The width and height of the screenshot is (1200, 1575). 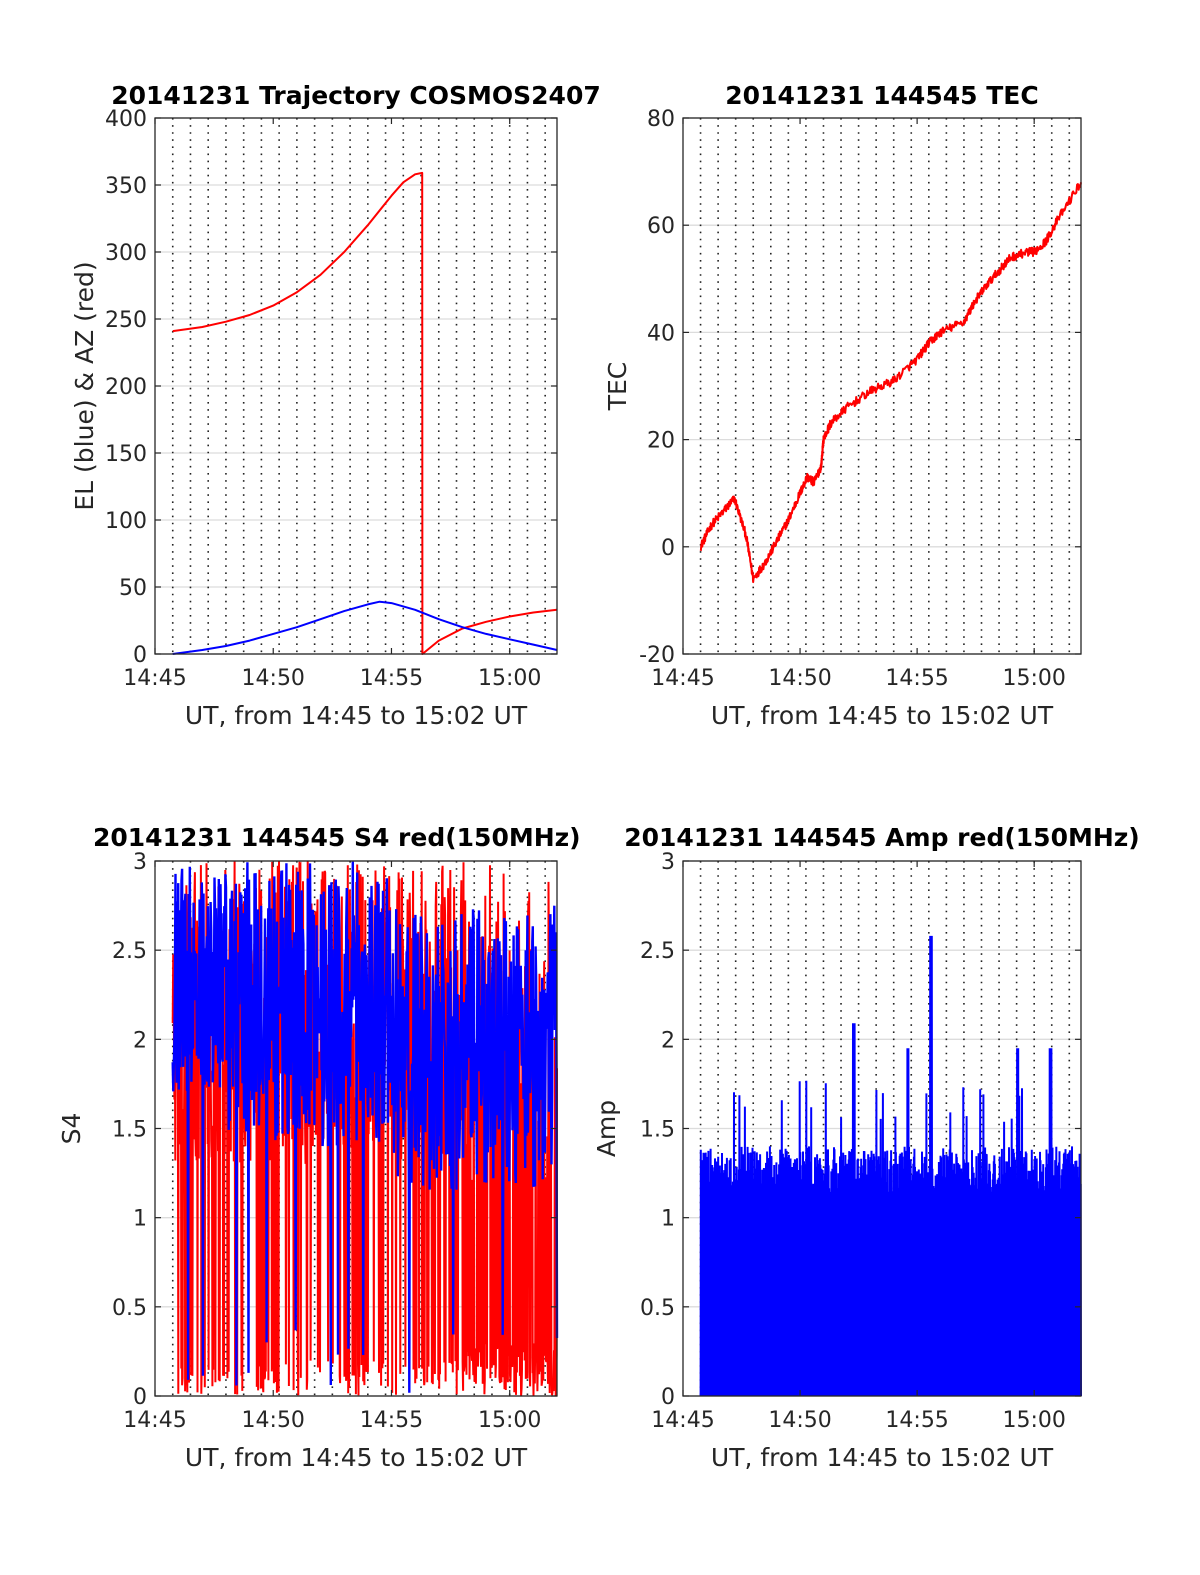 What do you see at coordinates (126, 119) in the screenshot?
I see `y-tick-label: 400` at bounding box center [126, 119].